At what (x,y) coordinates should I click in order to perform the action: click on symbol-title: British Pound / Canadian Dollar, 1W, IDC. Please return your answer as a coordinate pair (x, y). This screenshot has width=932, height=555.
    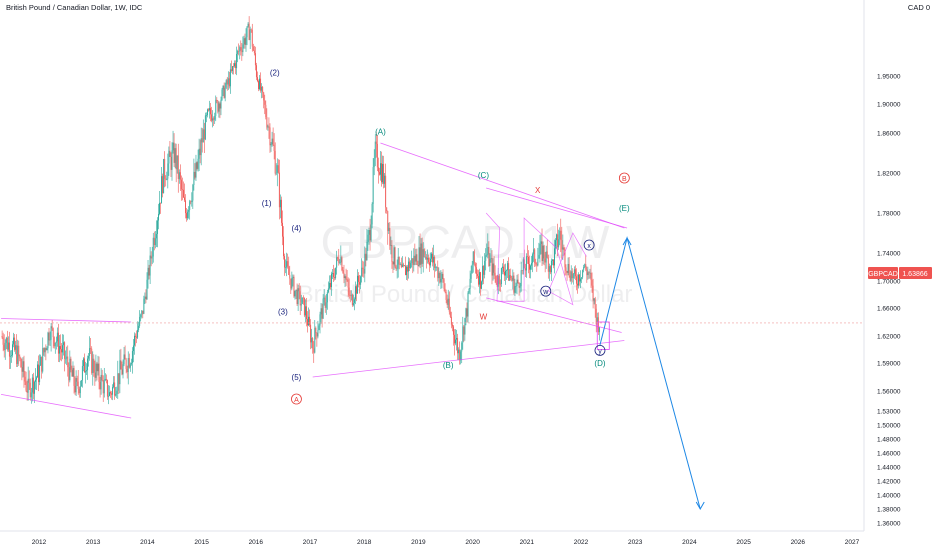
    Looking at the image, I should click on (74, 7).